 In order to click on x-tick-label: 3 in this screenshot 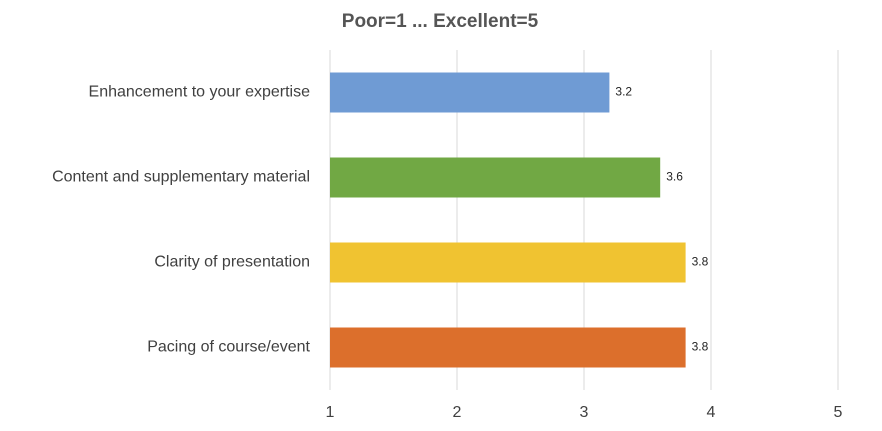, I will do `click(584, 412)`.